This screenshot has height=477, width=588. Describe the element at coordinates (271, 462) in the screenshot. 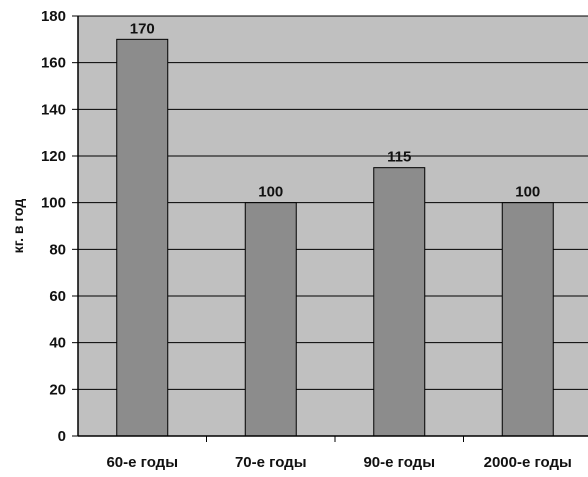

I see `x-tick-label: 70-е годы` at that location.